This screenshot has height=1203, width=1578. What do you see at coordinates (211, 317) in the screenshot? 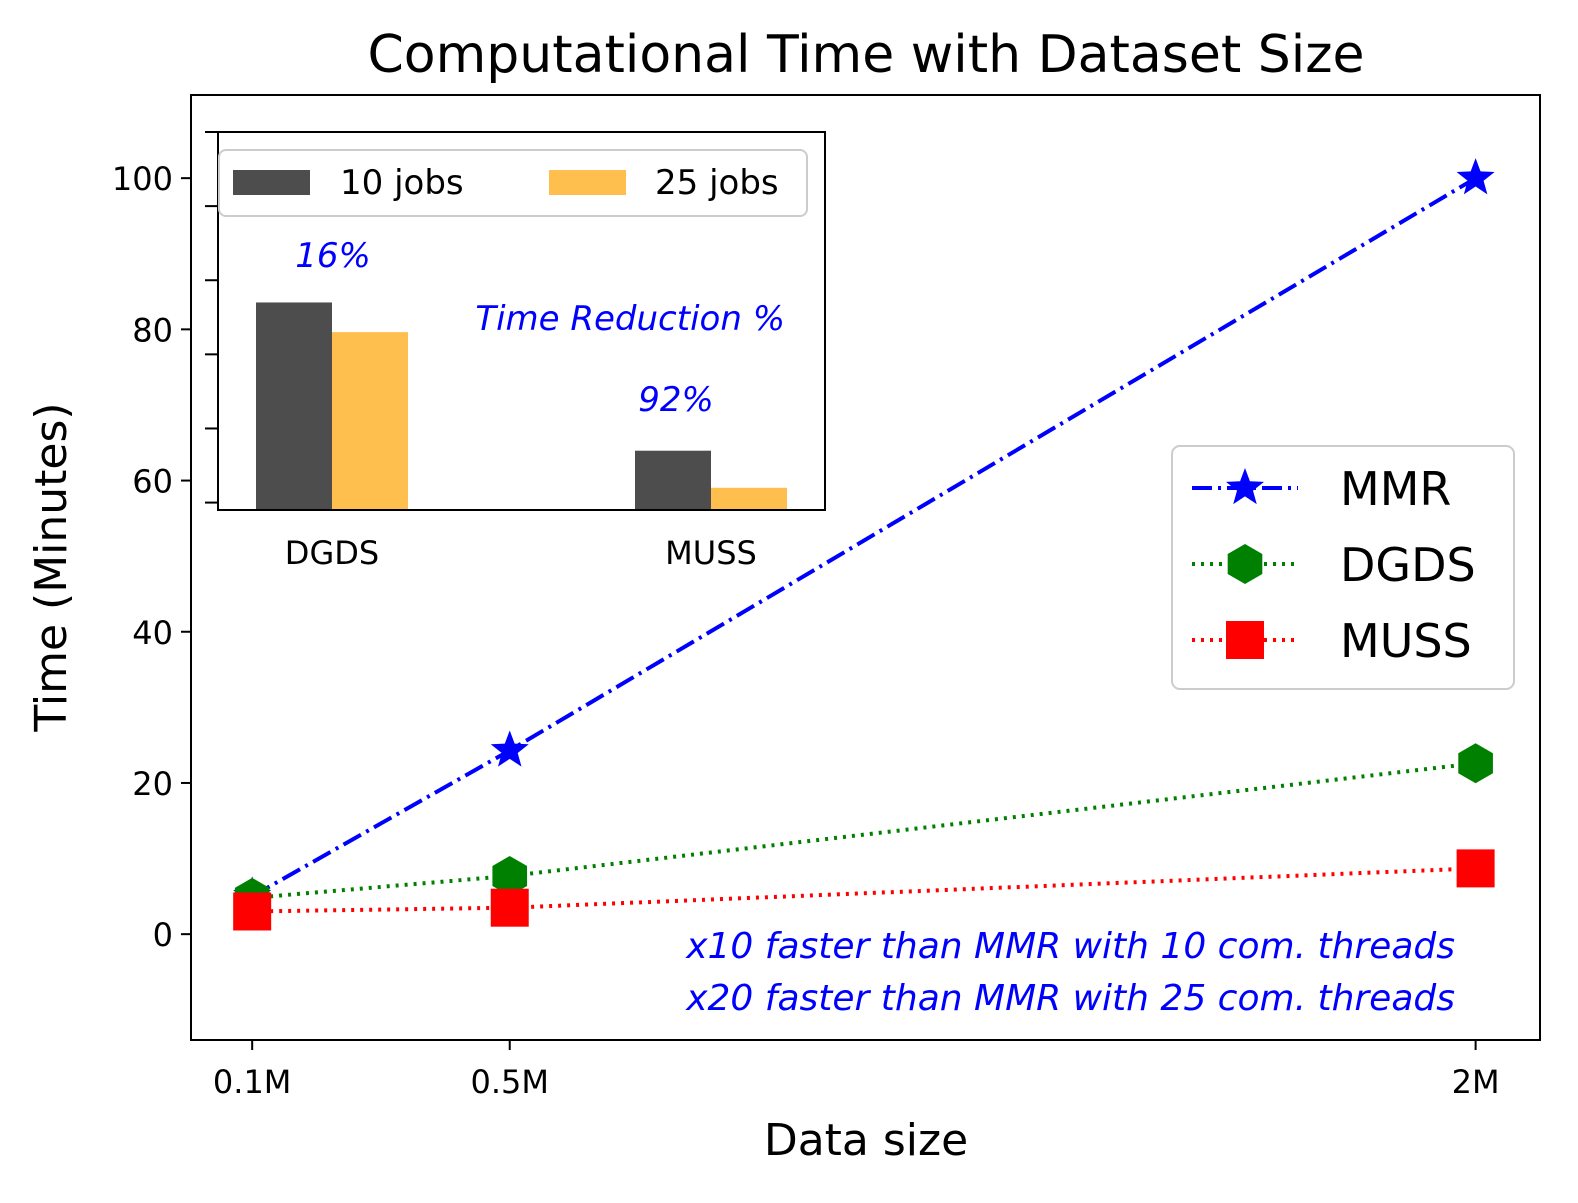
I see `inset-y-ticks` at bounding box center [211, 317].